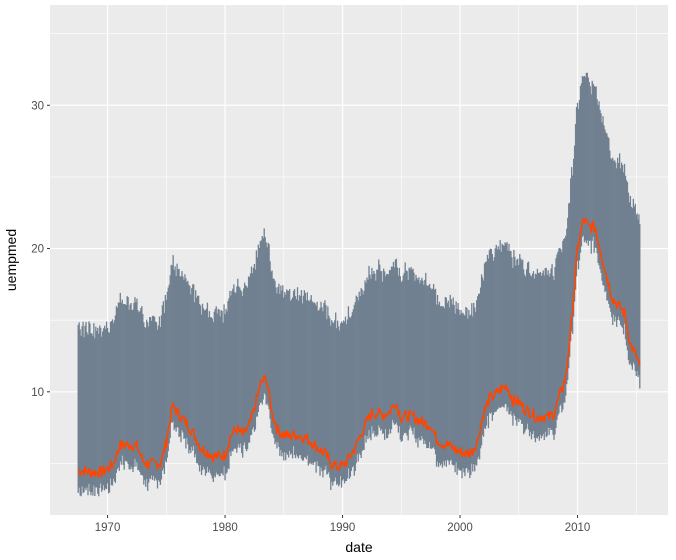  Describe the element at coordinates (37, 393) in the screenshot. I see `y-tick-label: 10` at that location.